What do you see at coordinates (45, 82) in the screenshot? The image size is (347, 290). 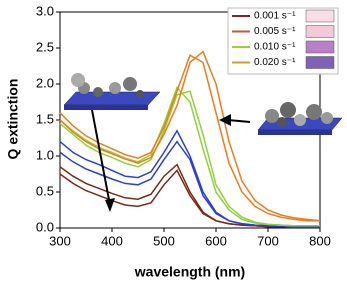 I see `y-tick-label: 2.0` at bounding box center [45, 82].